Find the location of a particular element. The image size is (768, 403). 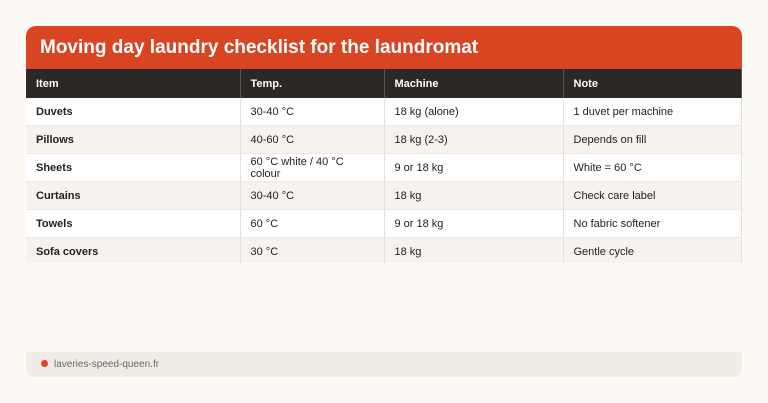

footer: laveries-speed-queen.fr is located at coordinates (384, 364).